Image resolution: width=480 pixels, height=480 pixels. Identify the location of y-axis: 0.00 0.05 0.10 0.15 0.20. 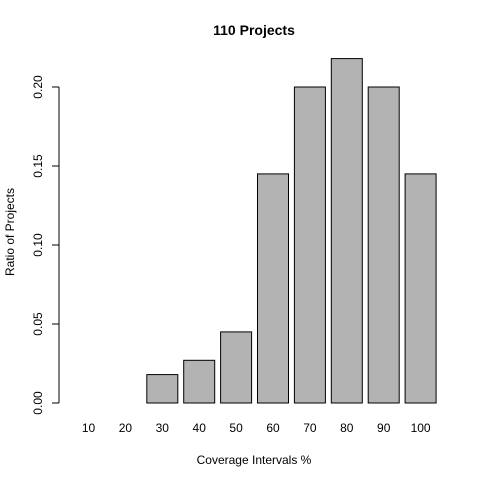
(45, 245).